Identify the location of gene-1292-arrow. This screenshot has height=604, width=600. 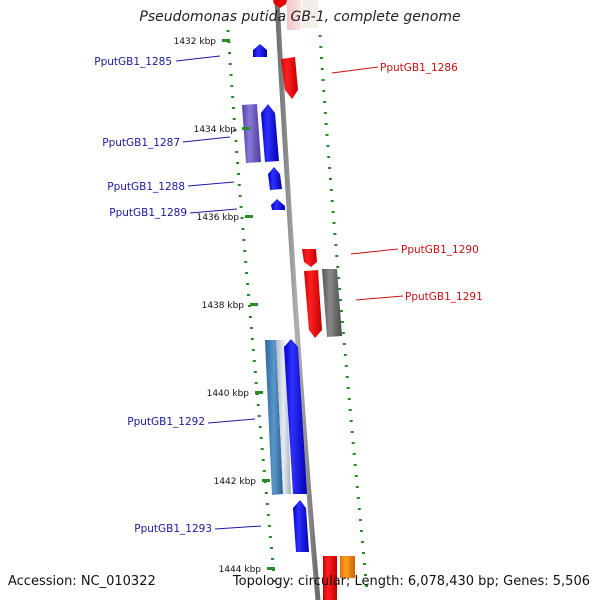
(295, 416).